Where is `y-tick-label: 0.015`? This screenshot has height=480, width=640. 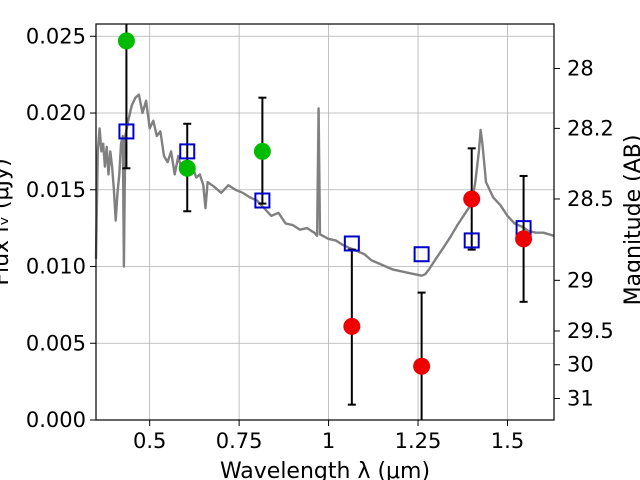
y-tick-label: 0.015 is located at coordinates (56, 190).